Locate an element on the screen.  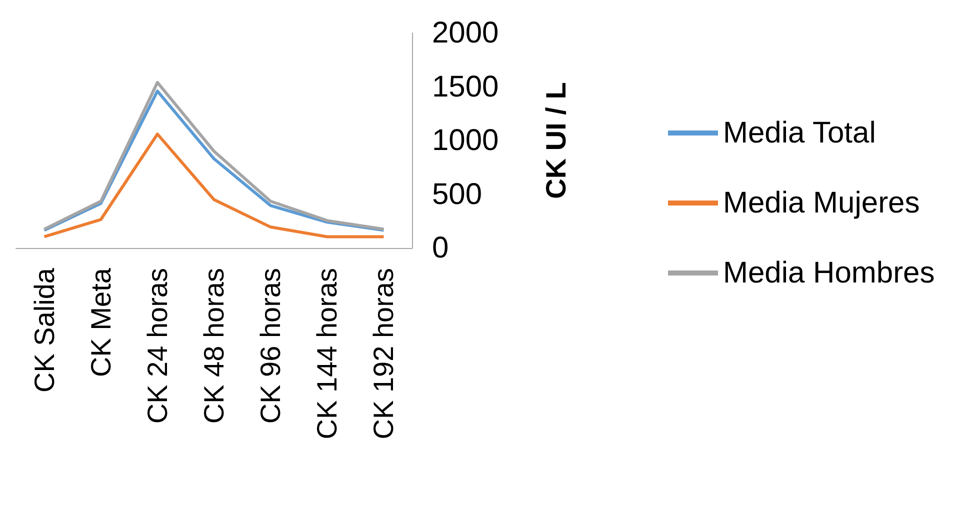
x-tick-label: CK 144 horas is located at coordinates (327, 354).